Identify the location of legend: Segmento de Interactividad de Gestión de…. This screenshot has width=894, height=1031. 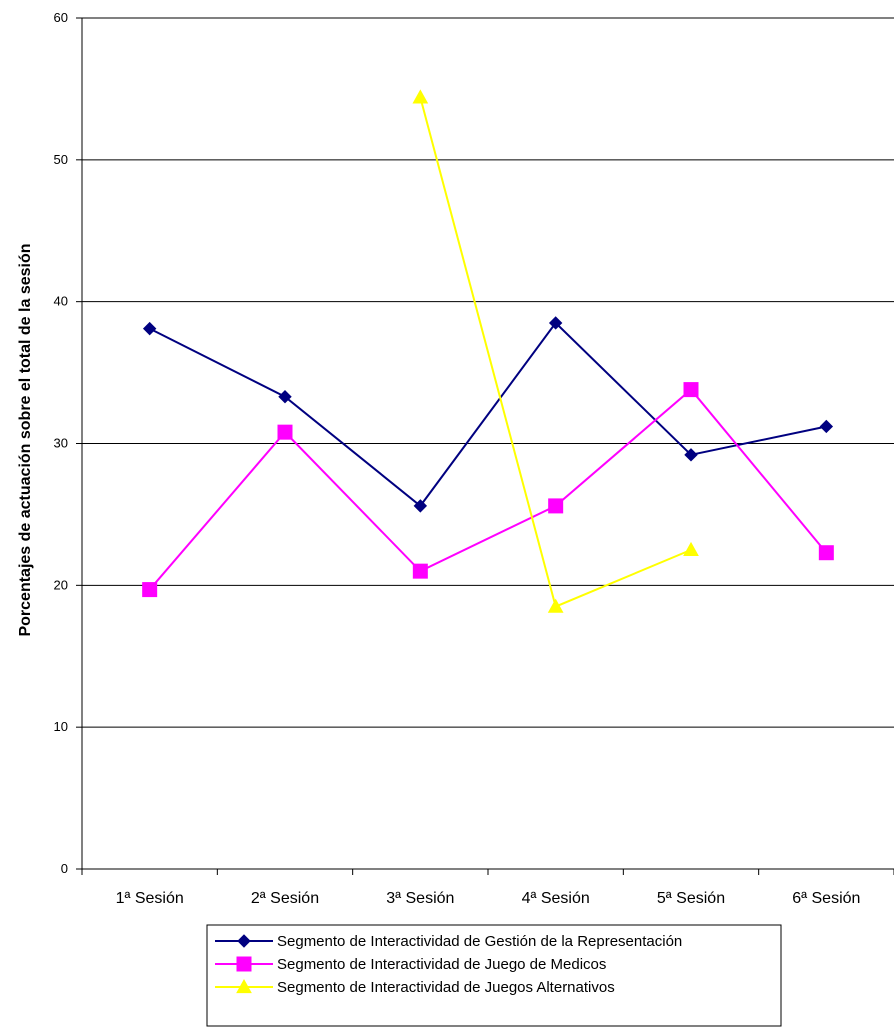
(494, 975).